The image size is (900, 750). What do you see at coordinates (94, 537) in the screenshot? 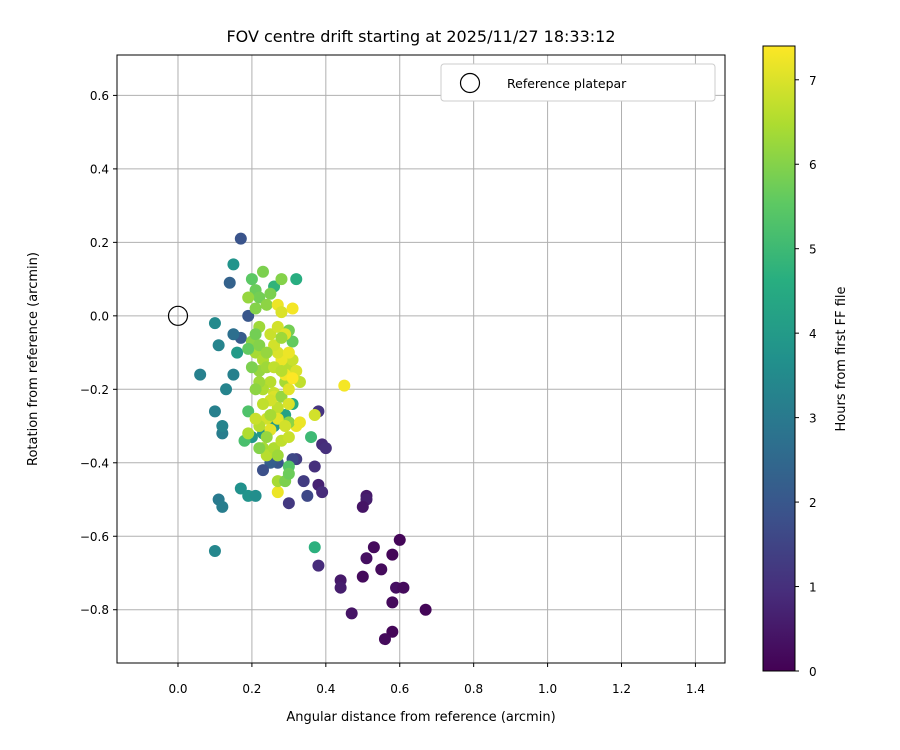
I see `y-tick-label: −0.6` at bounding box center [94, 537].